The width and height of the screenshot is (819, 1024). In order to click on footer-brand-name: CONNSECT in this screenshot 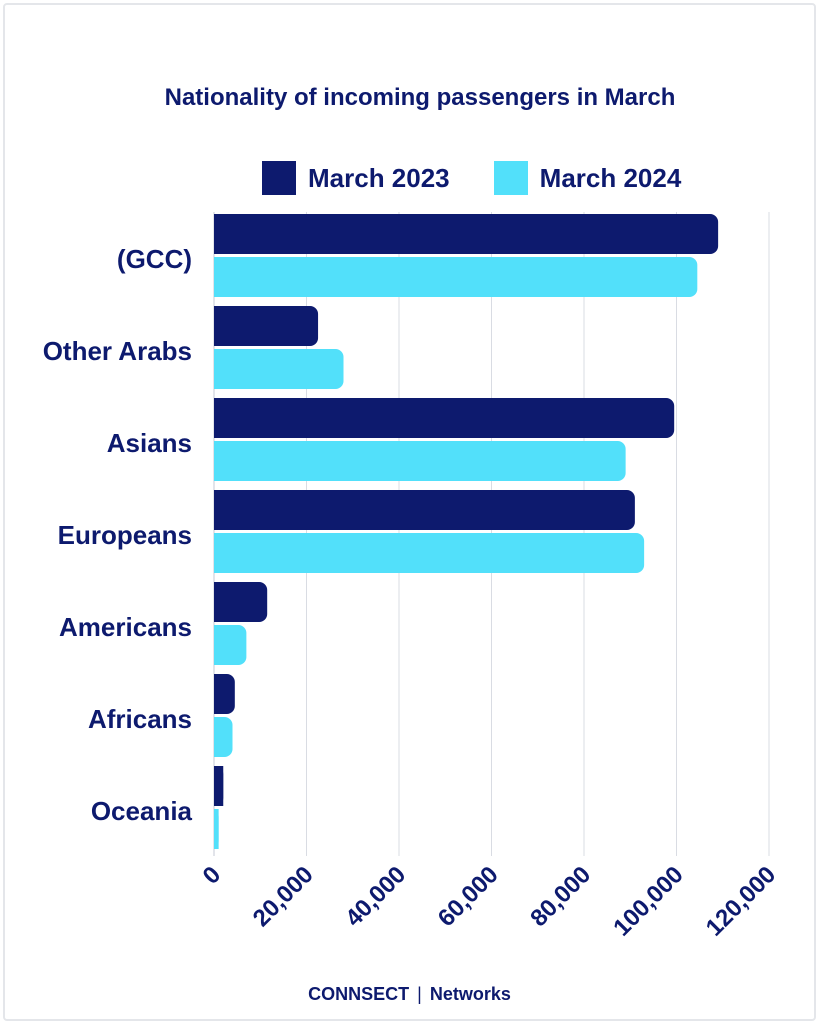, I will do `click(359, 994)`.